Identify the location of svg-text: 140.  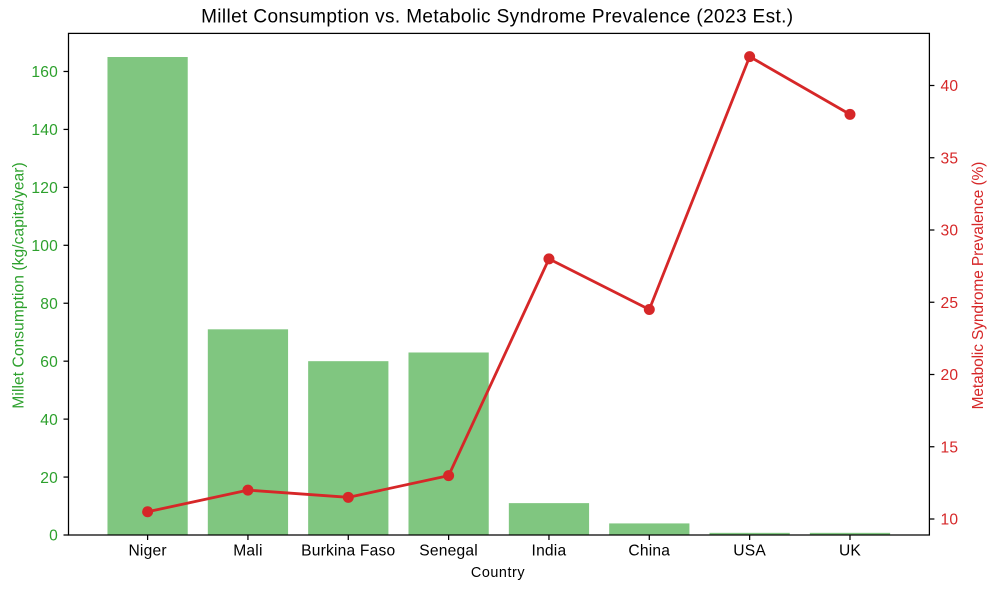
(44, 130).